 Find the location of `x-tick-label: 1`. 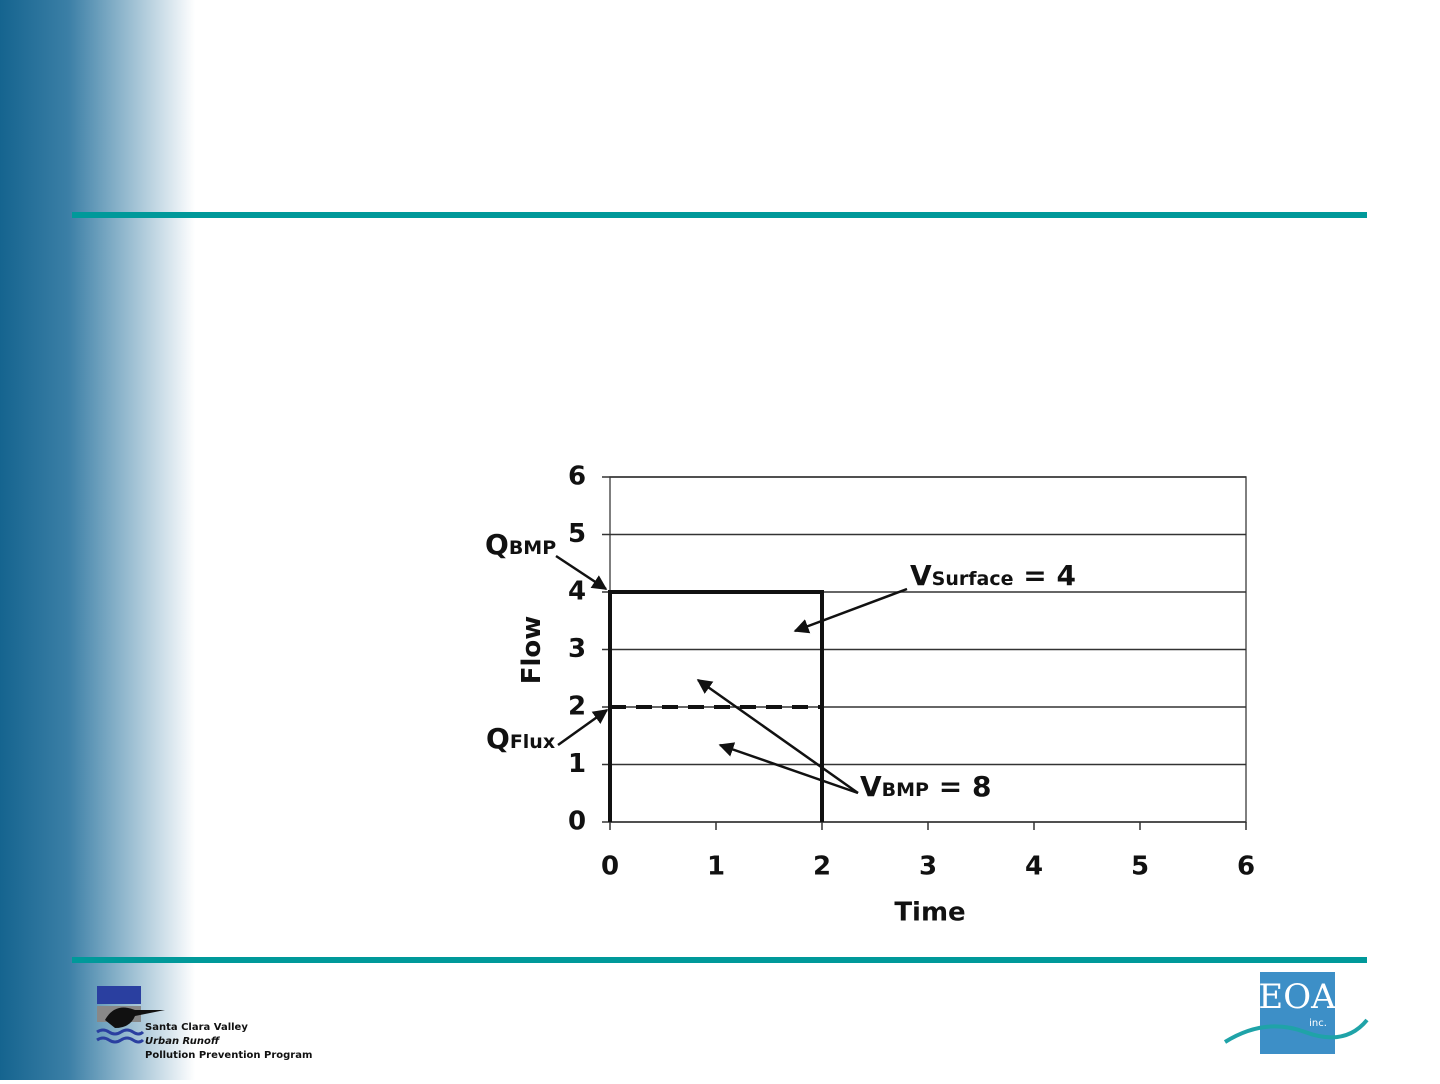

x-tick-label: 1 is located at coordinates (716, 867).